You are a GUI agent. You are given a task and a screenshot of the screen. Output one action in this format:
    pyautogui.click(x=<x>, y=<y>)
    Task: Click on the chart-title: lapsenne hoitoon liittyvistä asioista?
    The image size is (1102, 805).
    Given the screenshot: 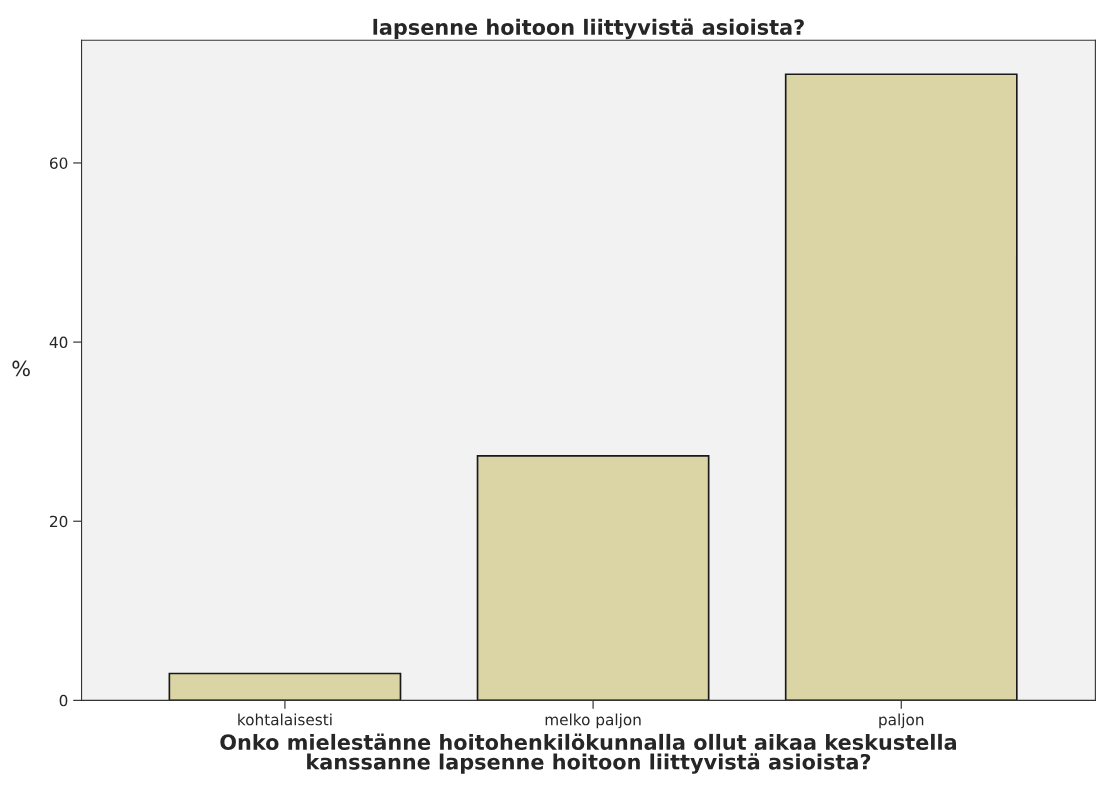 What is the action you would take?
    pyautogui.click(x=588, y=29)
    